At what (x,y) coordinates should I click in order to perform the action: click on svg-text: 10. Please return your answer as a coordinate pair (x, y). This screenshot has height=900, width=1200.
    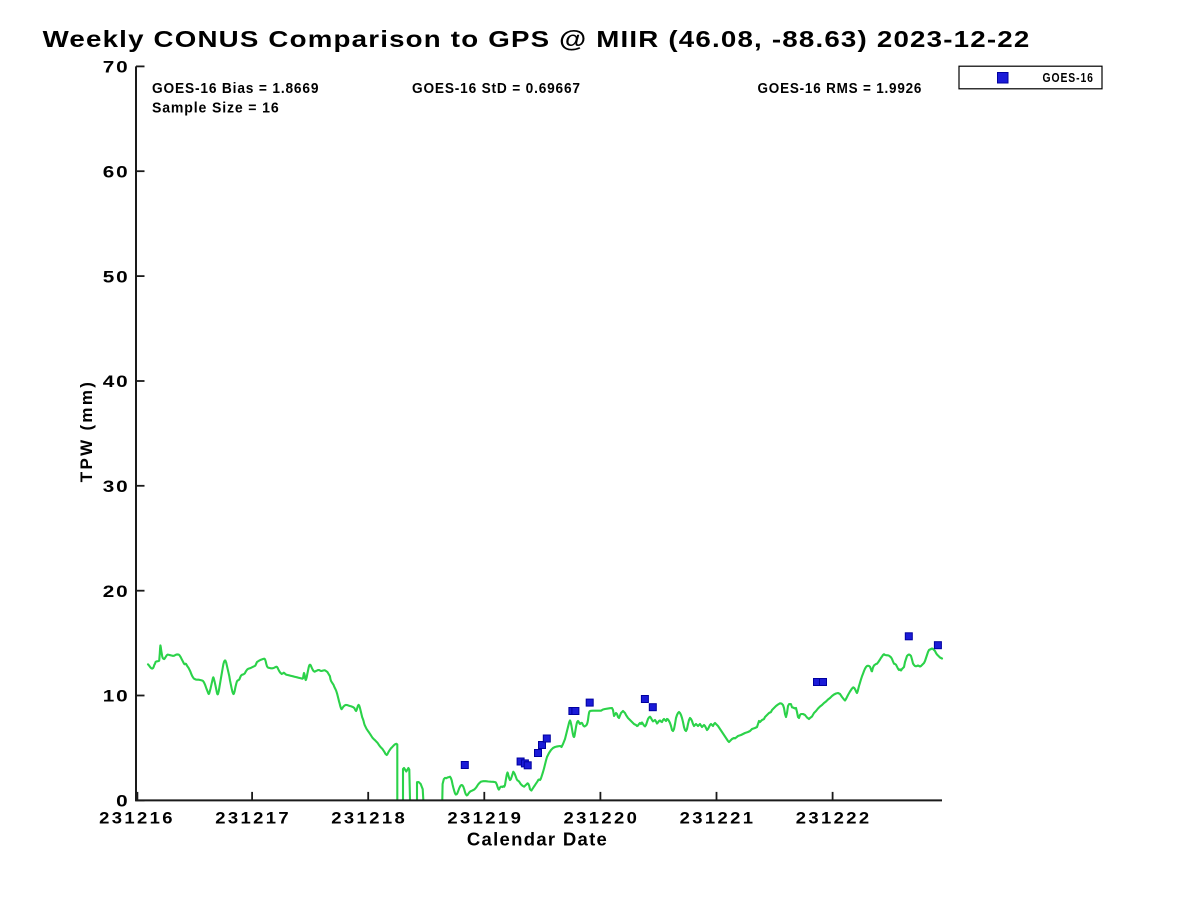
    Looking at the image, I should click on (116, 696).